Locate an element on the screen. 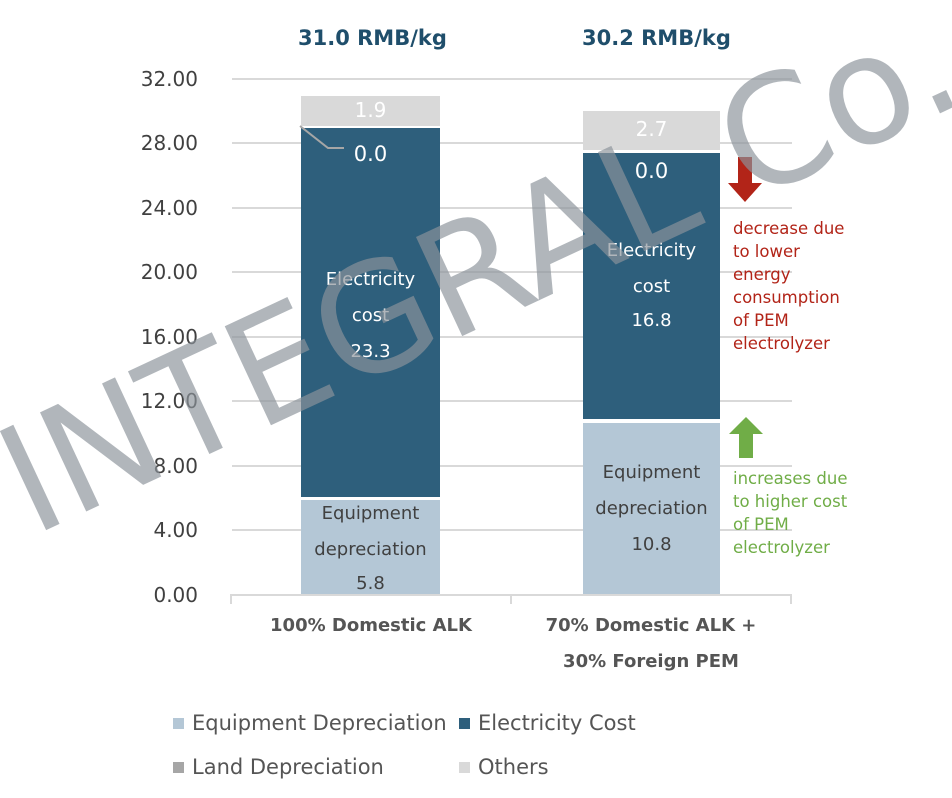 The image size is (952, 798). legend-swatch-others is located at coordinates (464, 767).